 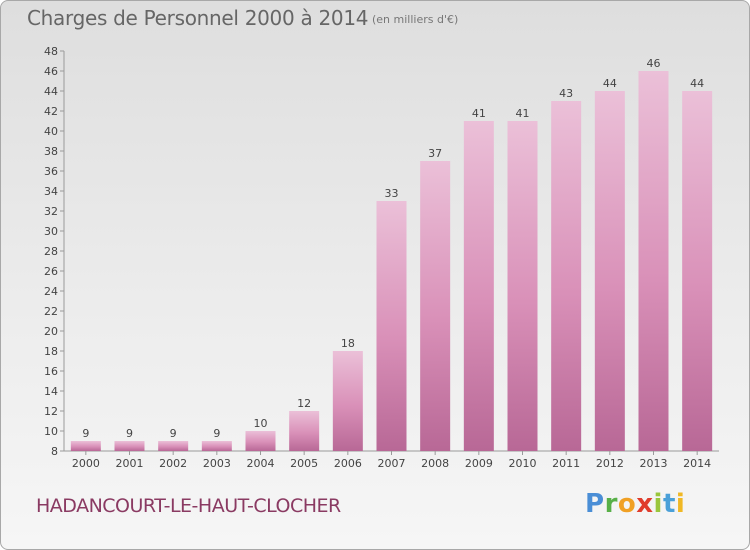 I want to click on y-tick-label: 14, so click(x=51, y=391).